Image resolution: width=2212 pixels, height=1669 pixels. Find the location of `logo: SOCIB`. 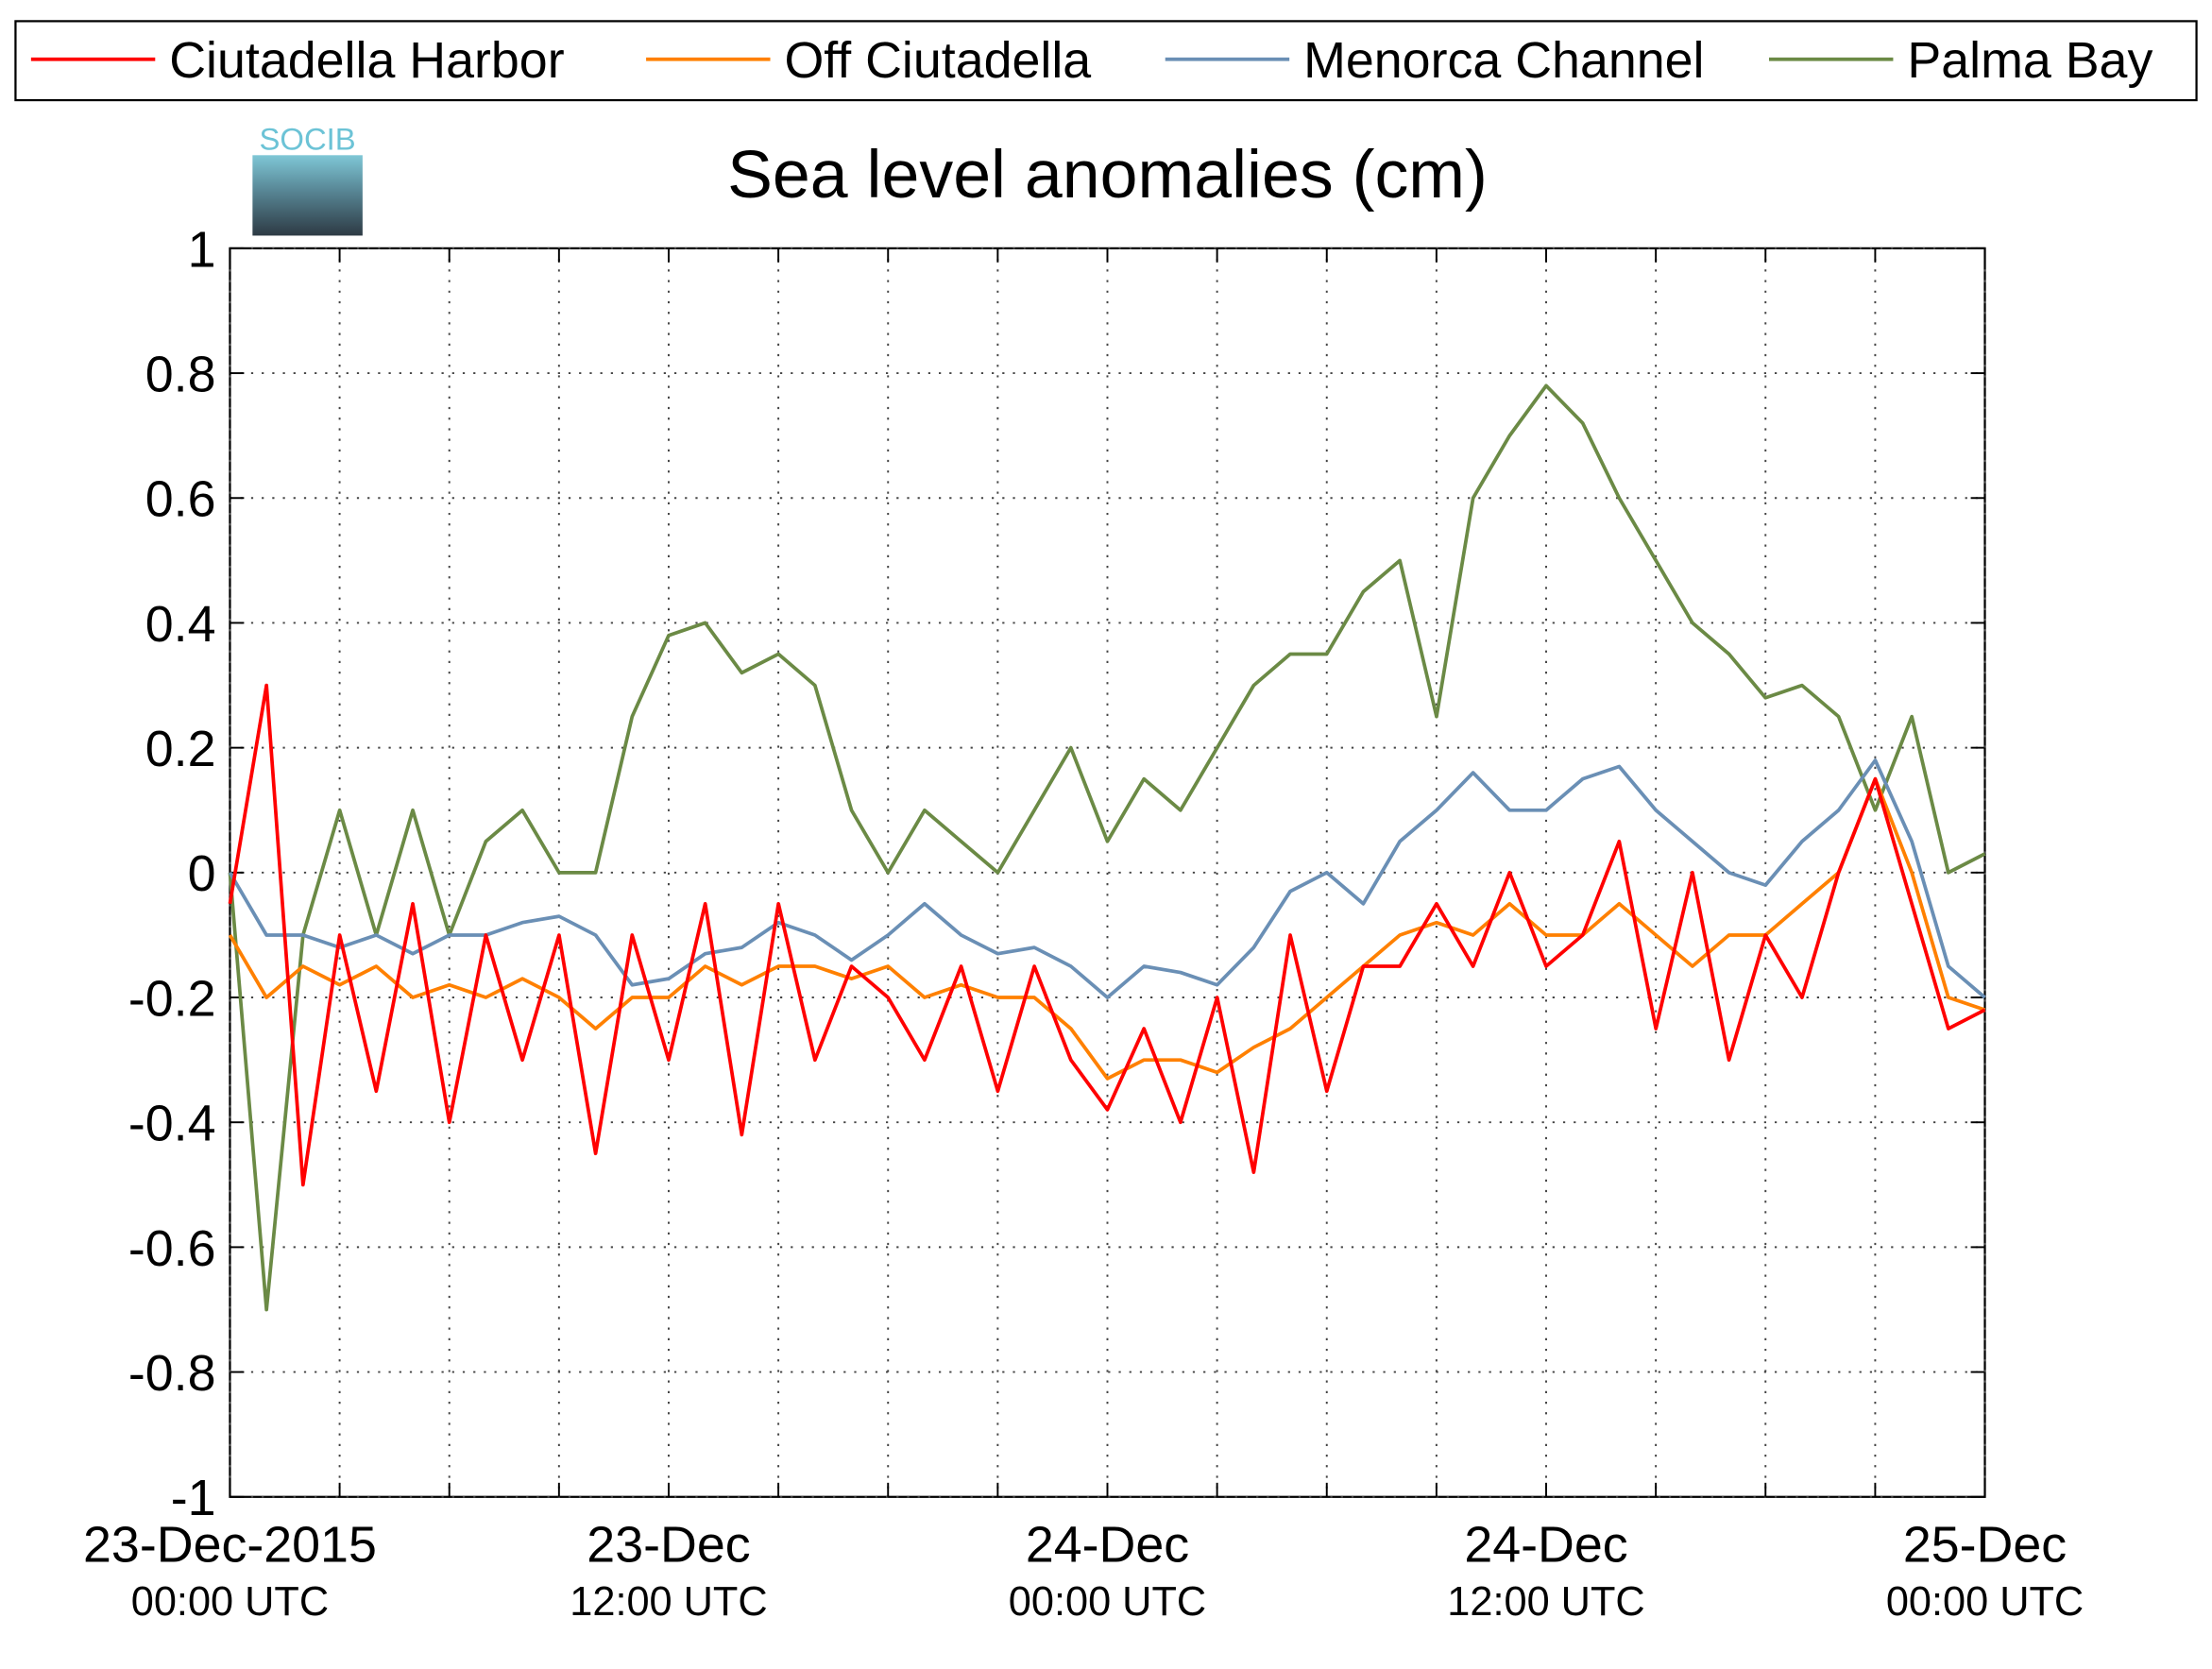

logo: SOCIB is located at coordinates (307, 178).